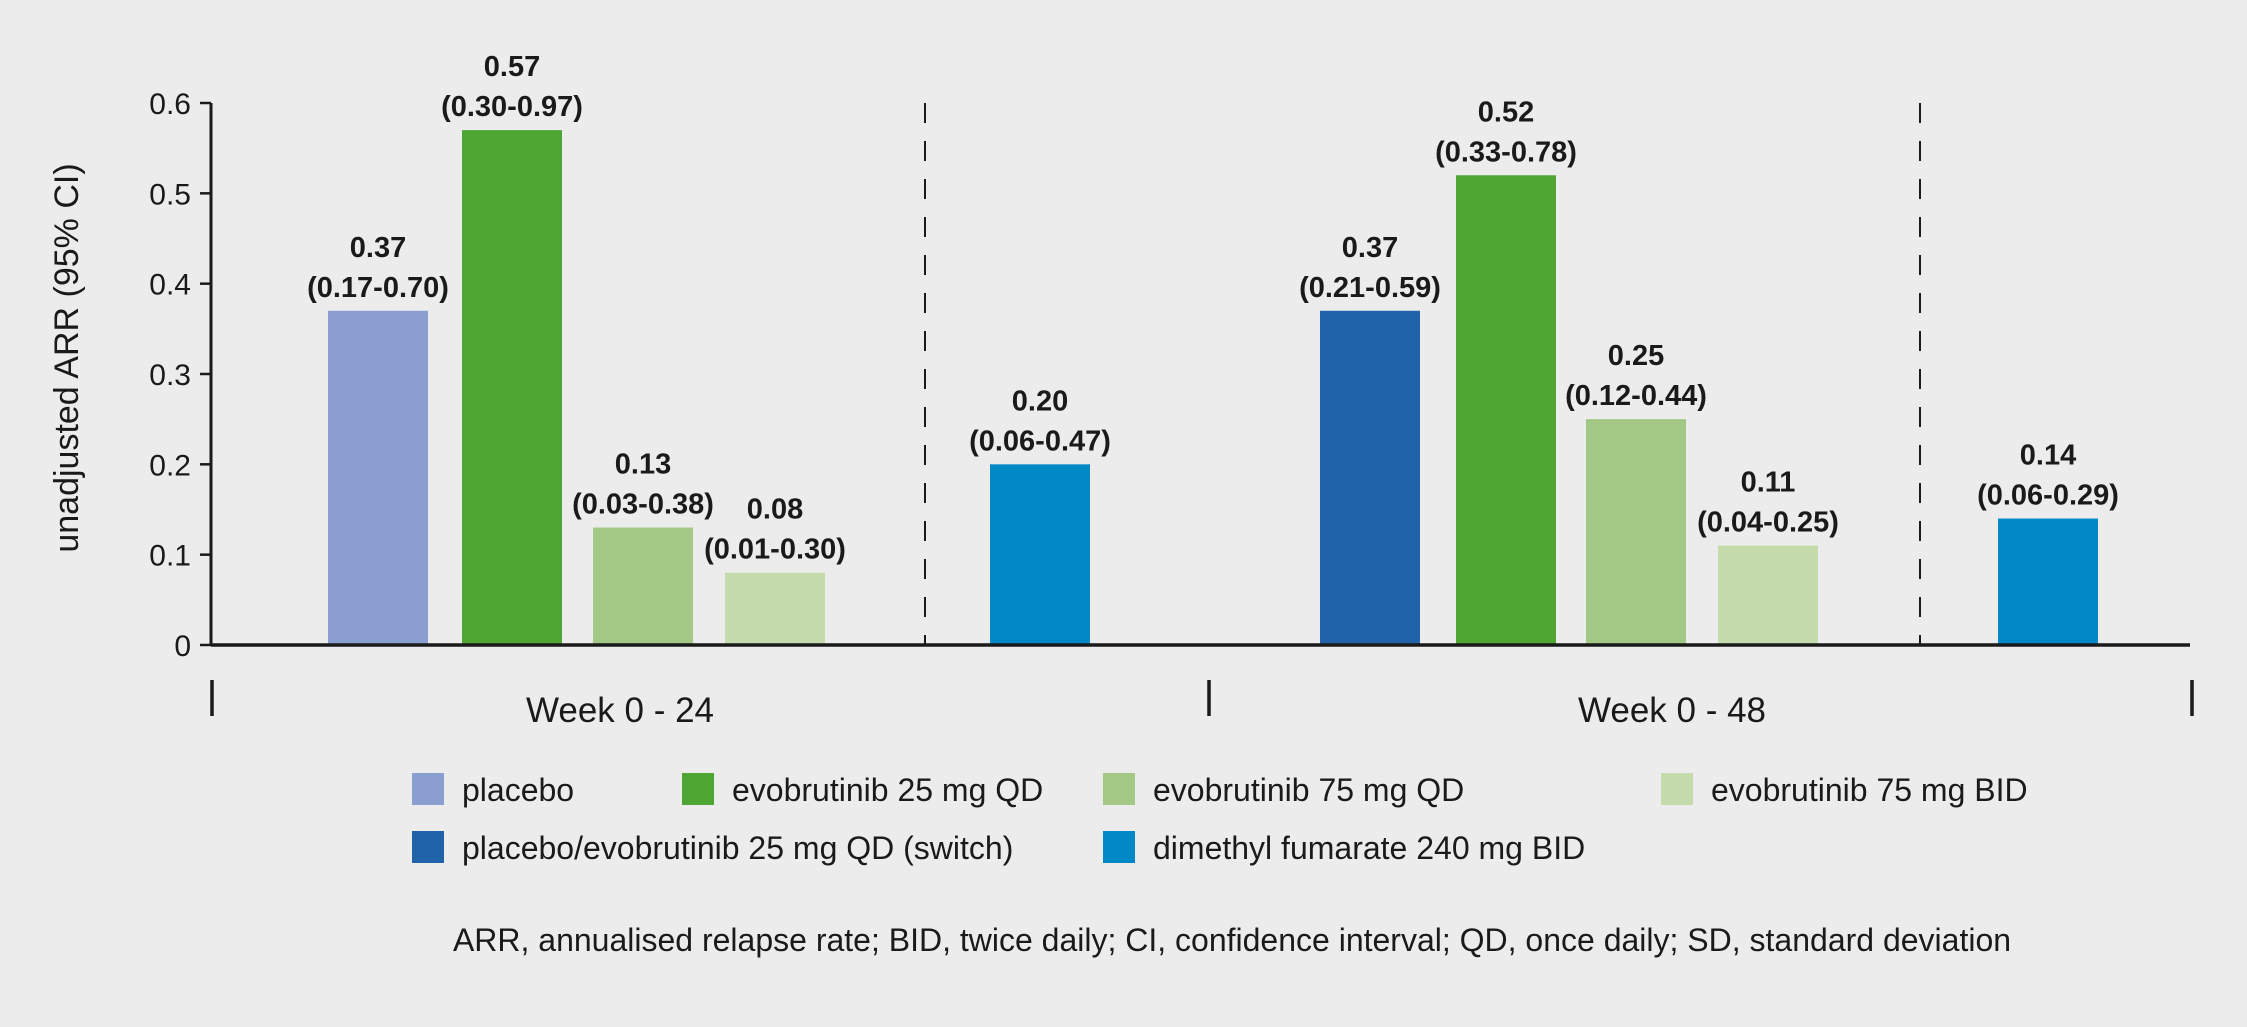 This screenshot has width=2247, height=1027. I want to click on bar-ci-label: (0.17-0.70), so click(378, 288).